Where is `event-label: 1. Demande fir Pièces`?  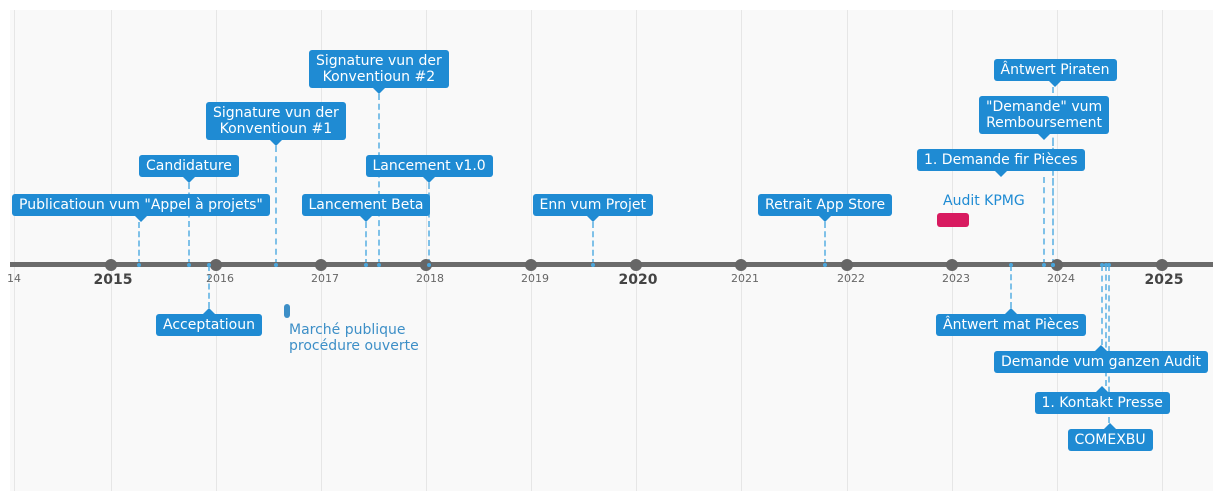 event-label: 1. Demande fir Pièces is located at coordinates (1001, 163).